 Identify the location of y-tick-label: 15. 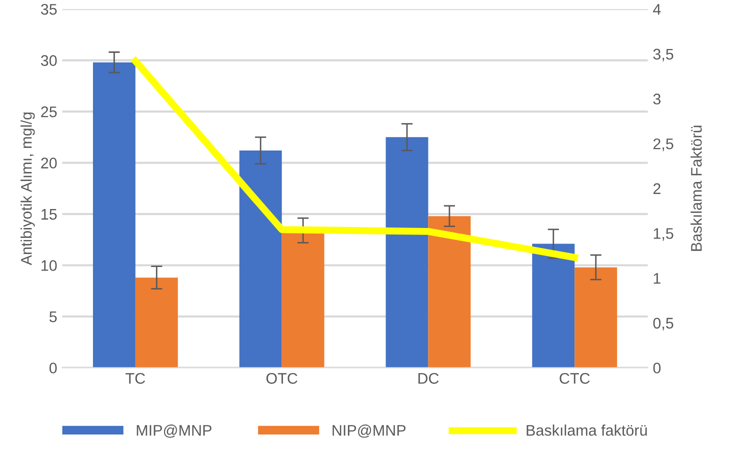
(49, 214).